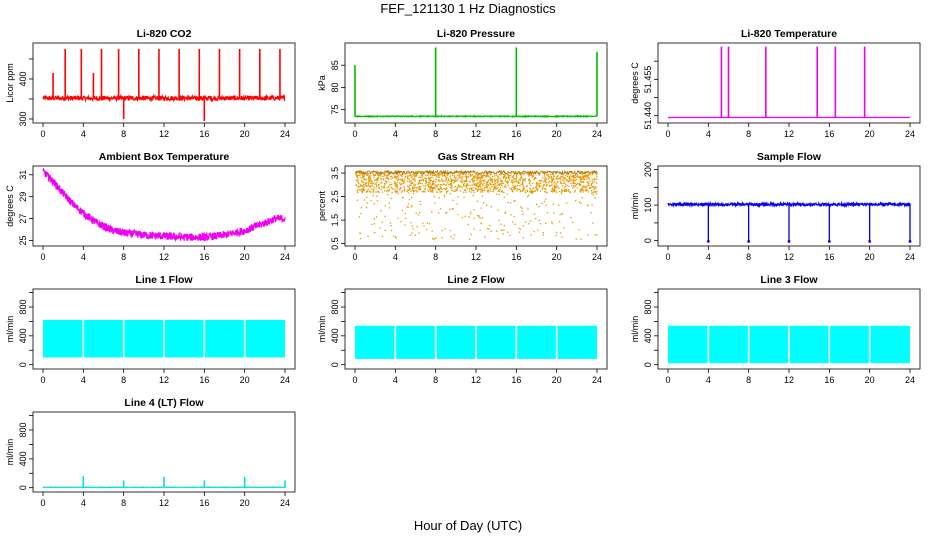  What do you see at coordinates (476, 205) in the screenshot?
I see `series-line` at bounding box center [476, 205].